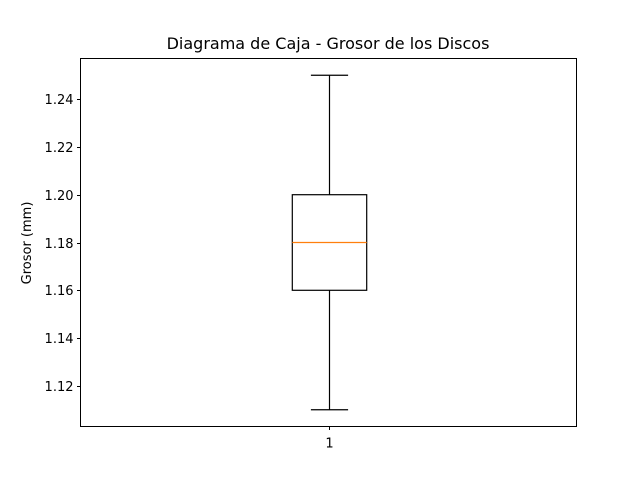 The image size is (640, 485). I want to click on box-plot-elements, so click(329, 242).